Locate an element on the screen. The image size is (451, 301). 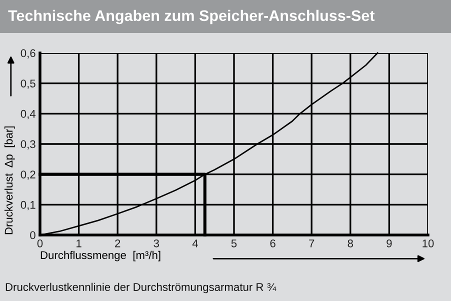
x-tick-label: 7 is located at coordinates (311, 244).